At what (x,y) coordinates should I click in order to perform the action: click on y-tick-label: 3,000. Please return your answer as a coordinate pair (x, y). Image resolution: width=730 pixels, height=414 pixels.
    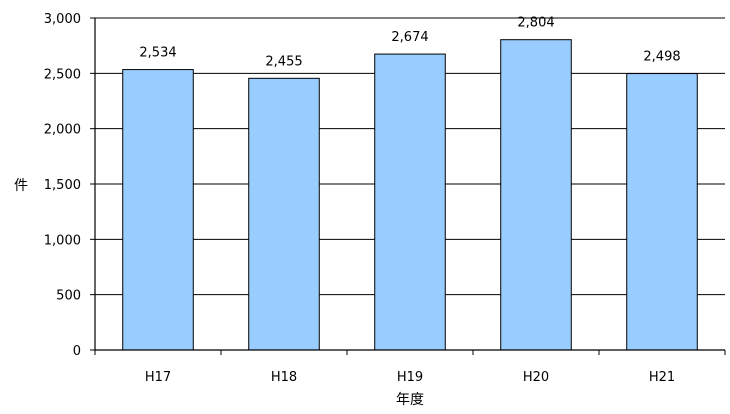
    Looking at the image, I should click on (62, 19).